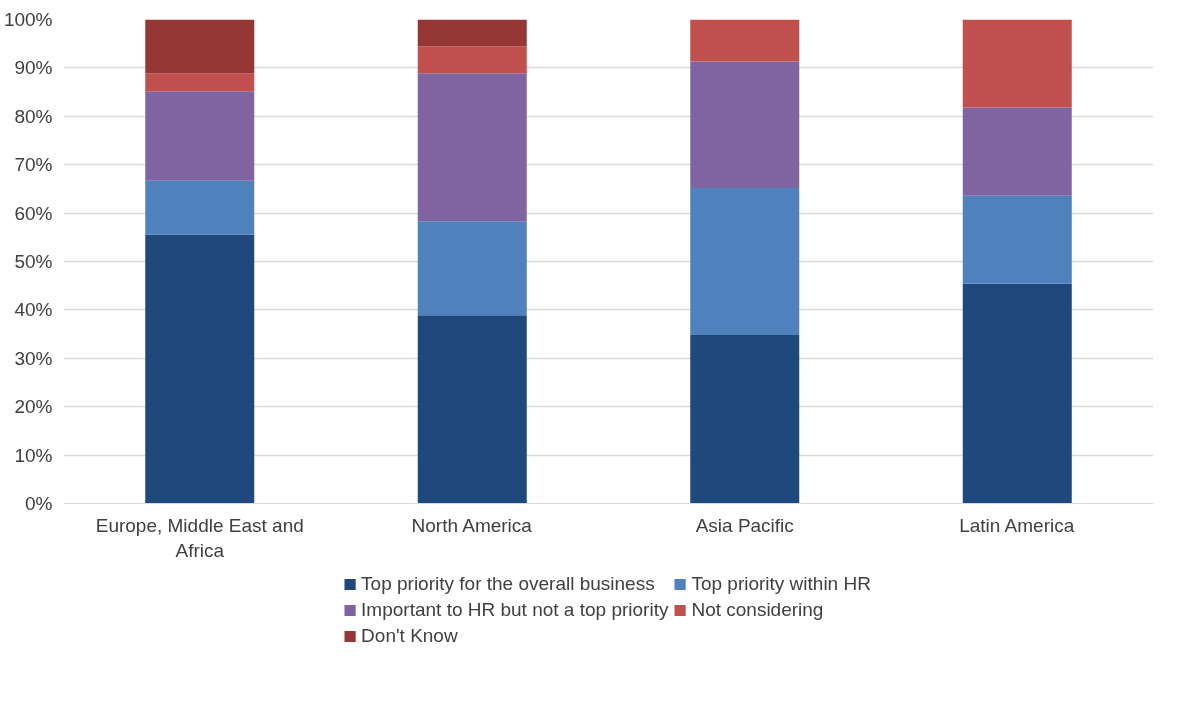 This screenshot has height=717, width=1199. Describe the element at coordinates (744, 525) in the screenshot. I see `x-tick-label: Asia Pacific` at that location.